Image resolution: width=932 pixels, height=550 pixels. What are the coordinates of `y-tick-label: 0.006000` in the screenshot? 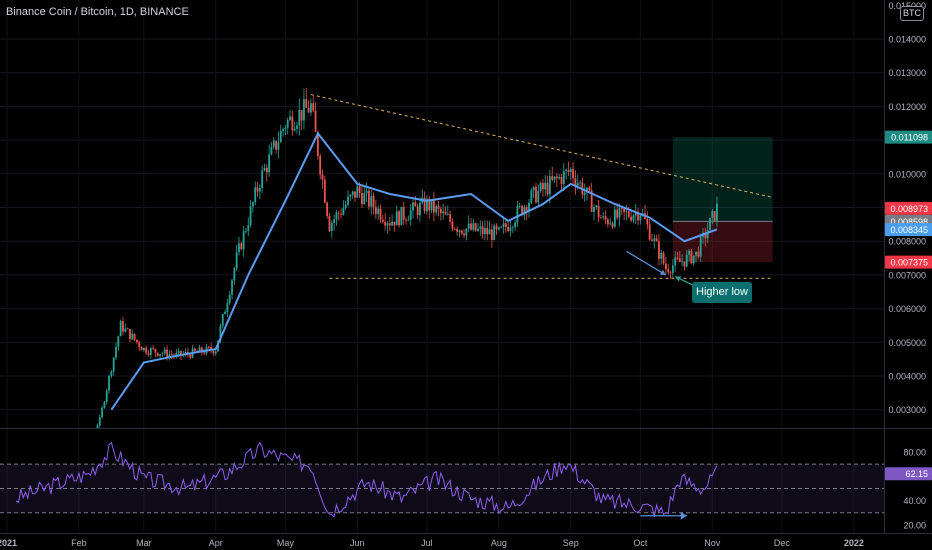 It's located at (907, 309).